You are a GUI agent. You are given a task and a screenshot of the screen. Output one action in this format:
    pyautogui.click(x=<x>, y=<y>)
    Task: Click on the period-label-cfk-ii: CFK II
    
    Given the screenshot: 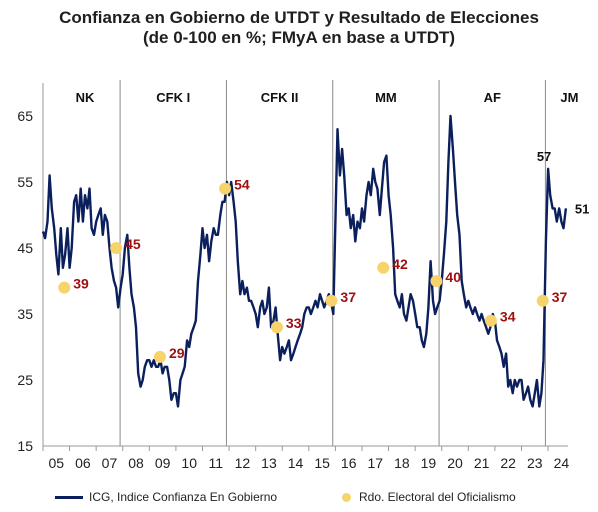 What is the action you would take?
    pyautogui.click(x=280, y=97)
    